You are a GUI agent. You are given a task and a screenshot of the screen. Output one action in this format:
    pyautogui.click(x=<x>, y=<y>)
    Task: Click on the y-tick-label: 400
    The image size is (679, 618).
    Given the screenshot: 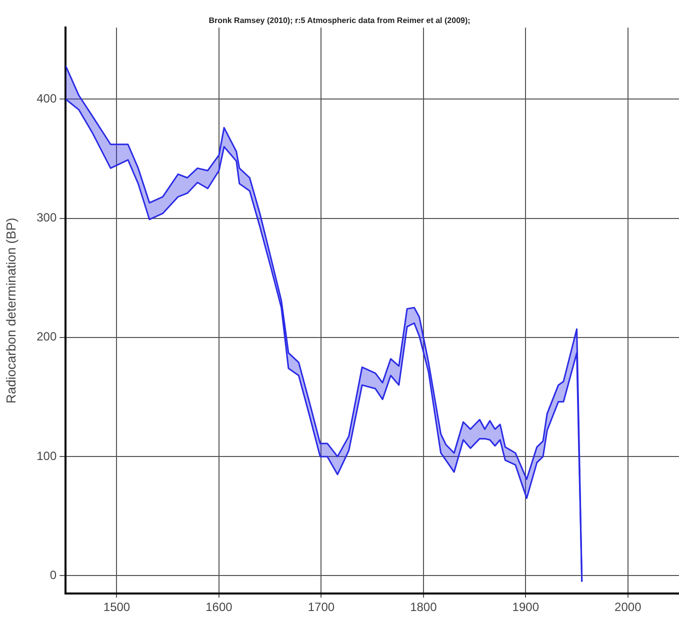 What is the action you would take?
    pyautogui.click(x=46, y=98)
    